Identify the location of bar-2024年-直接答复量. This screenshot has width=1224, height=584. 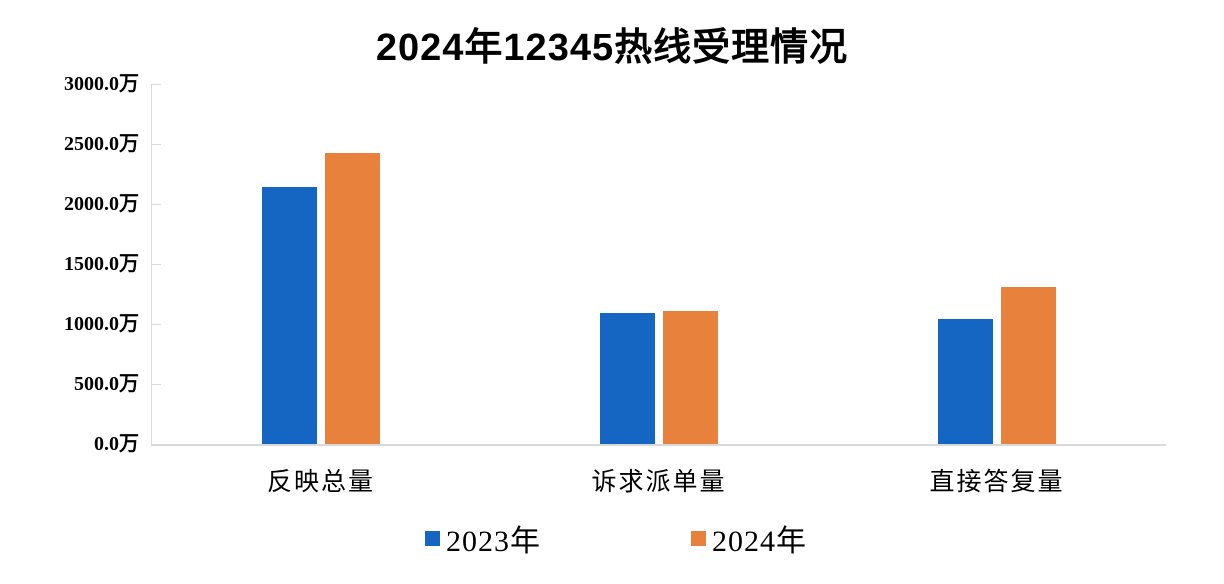
(1028, 365).